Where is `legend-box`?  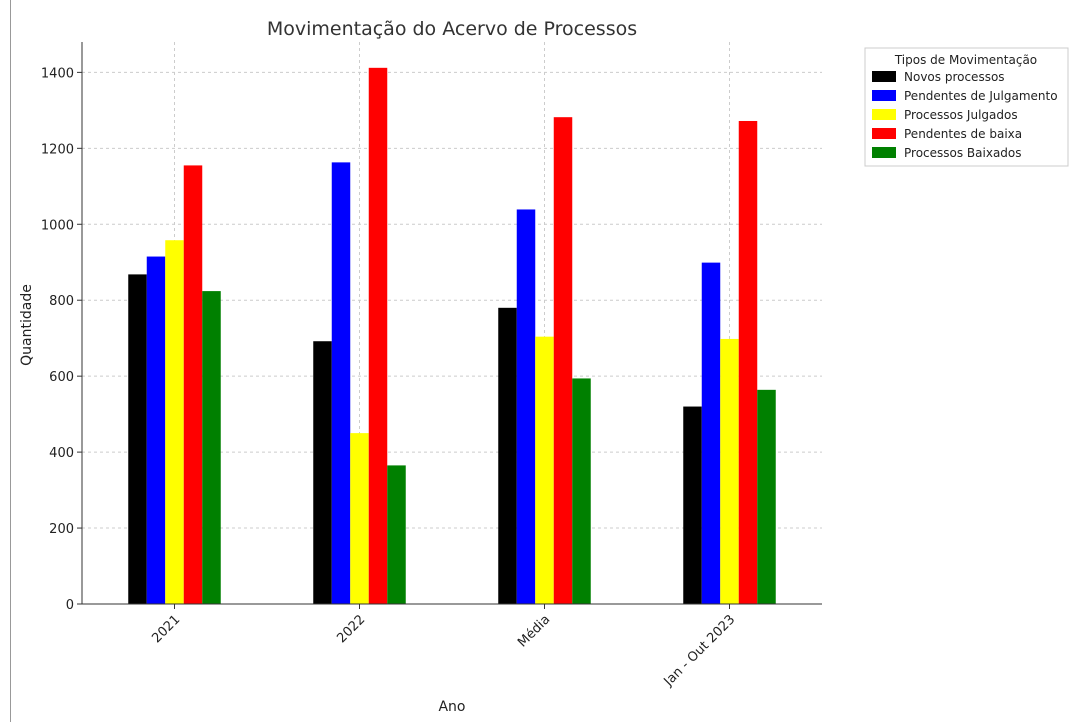
legend-box is located at coordinates (966, 107).